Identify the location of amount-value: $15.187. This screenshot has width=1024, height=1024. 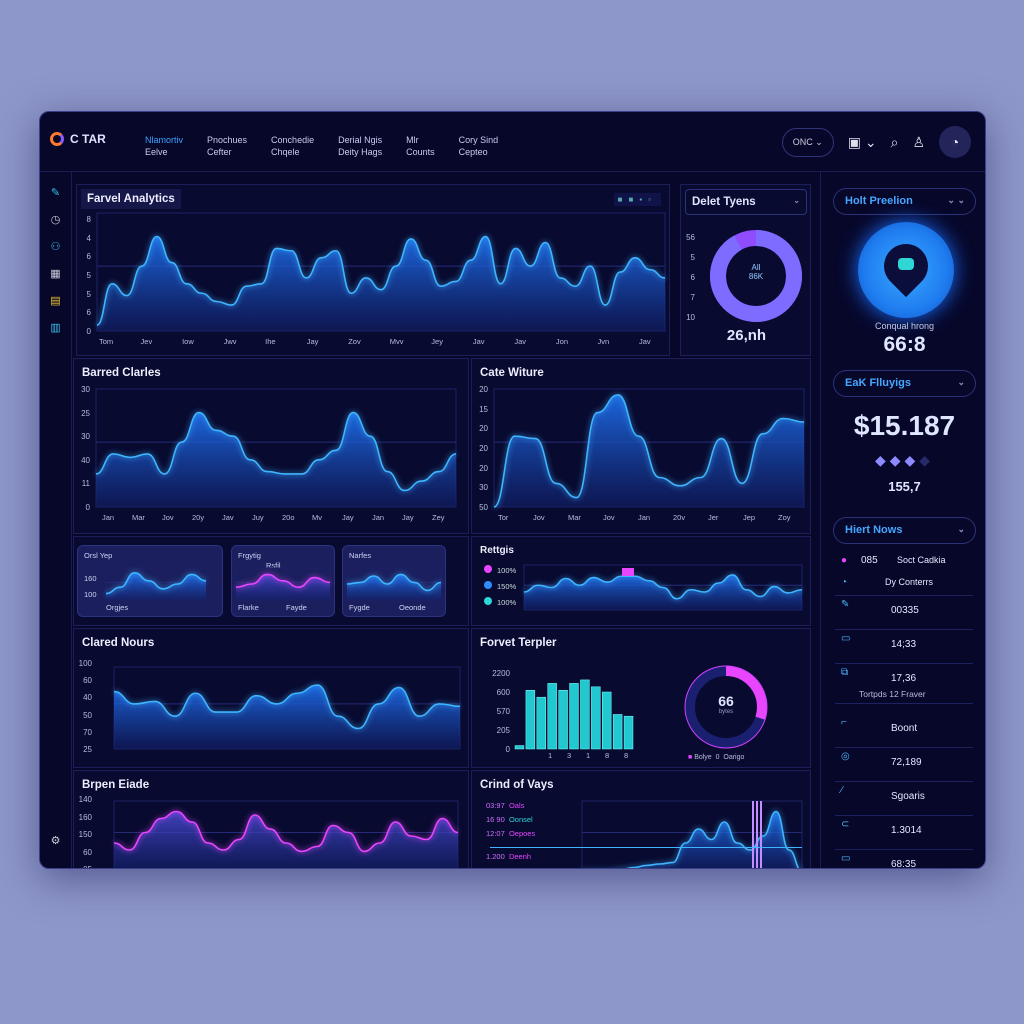
(904, 425).